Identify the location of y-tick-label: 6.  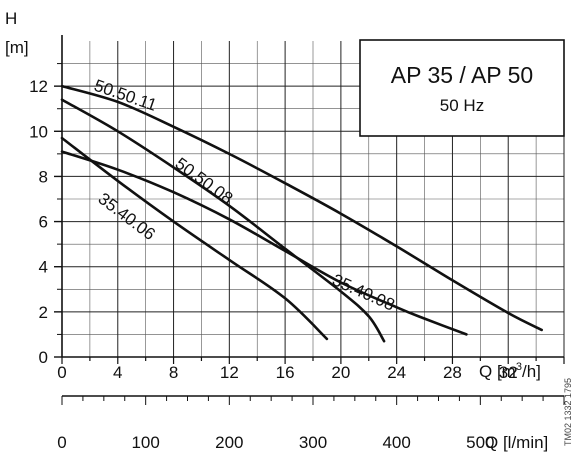
(43, 222).